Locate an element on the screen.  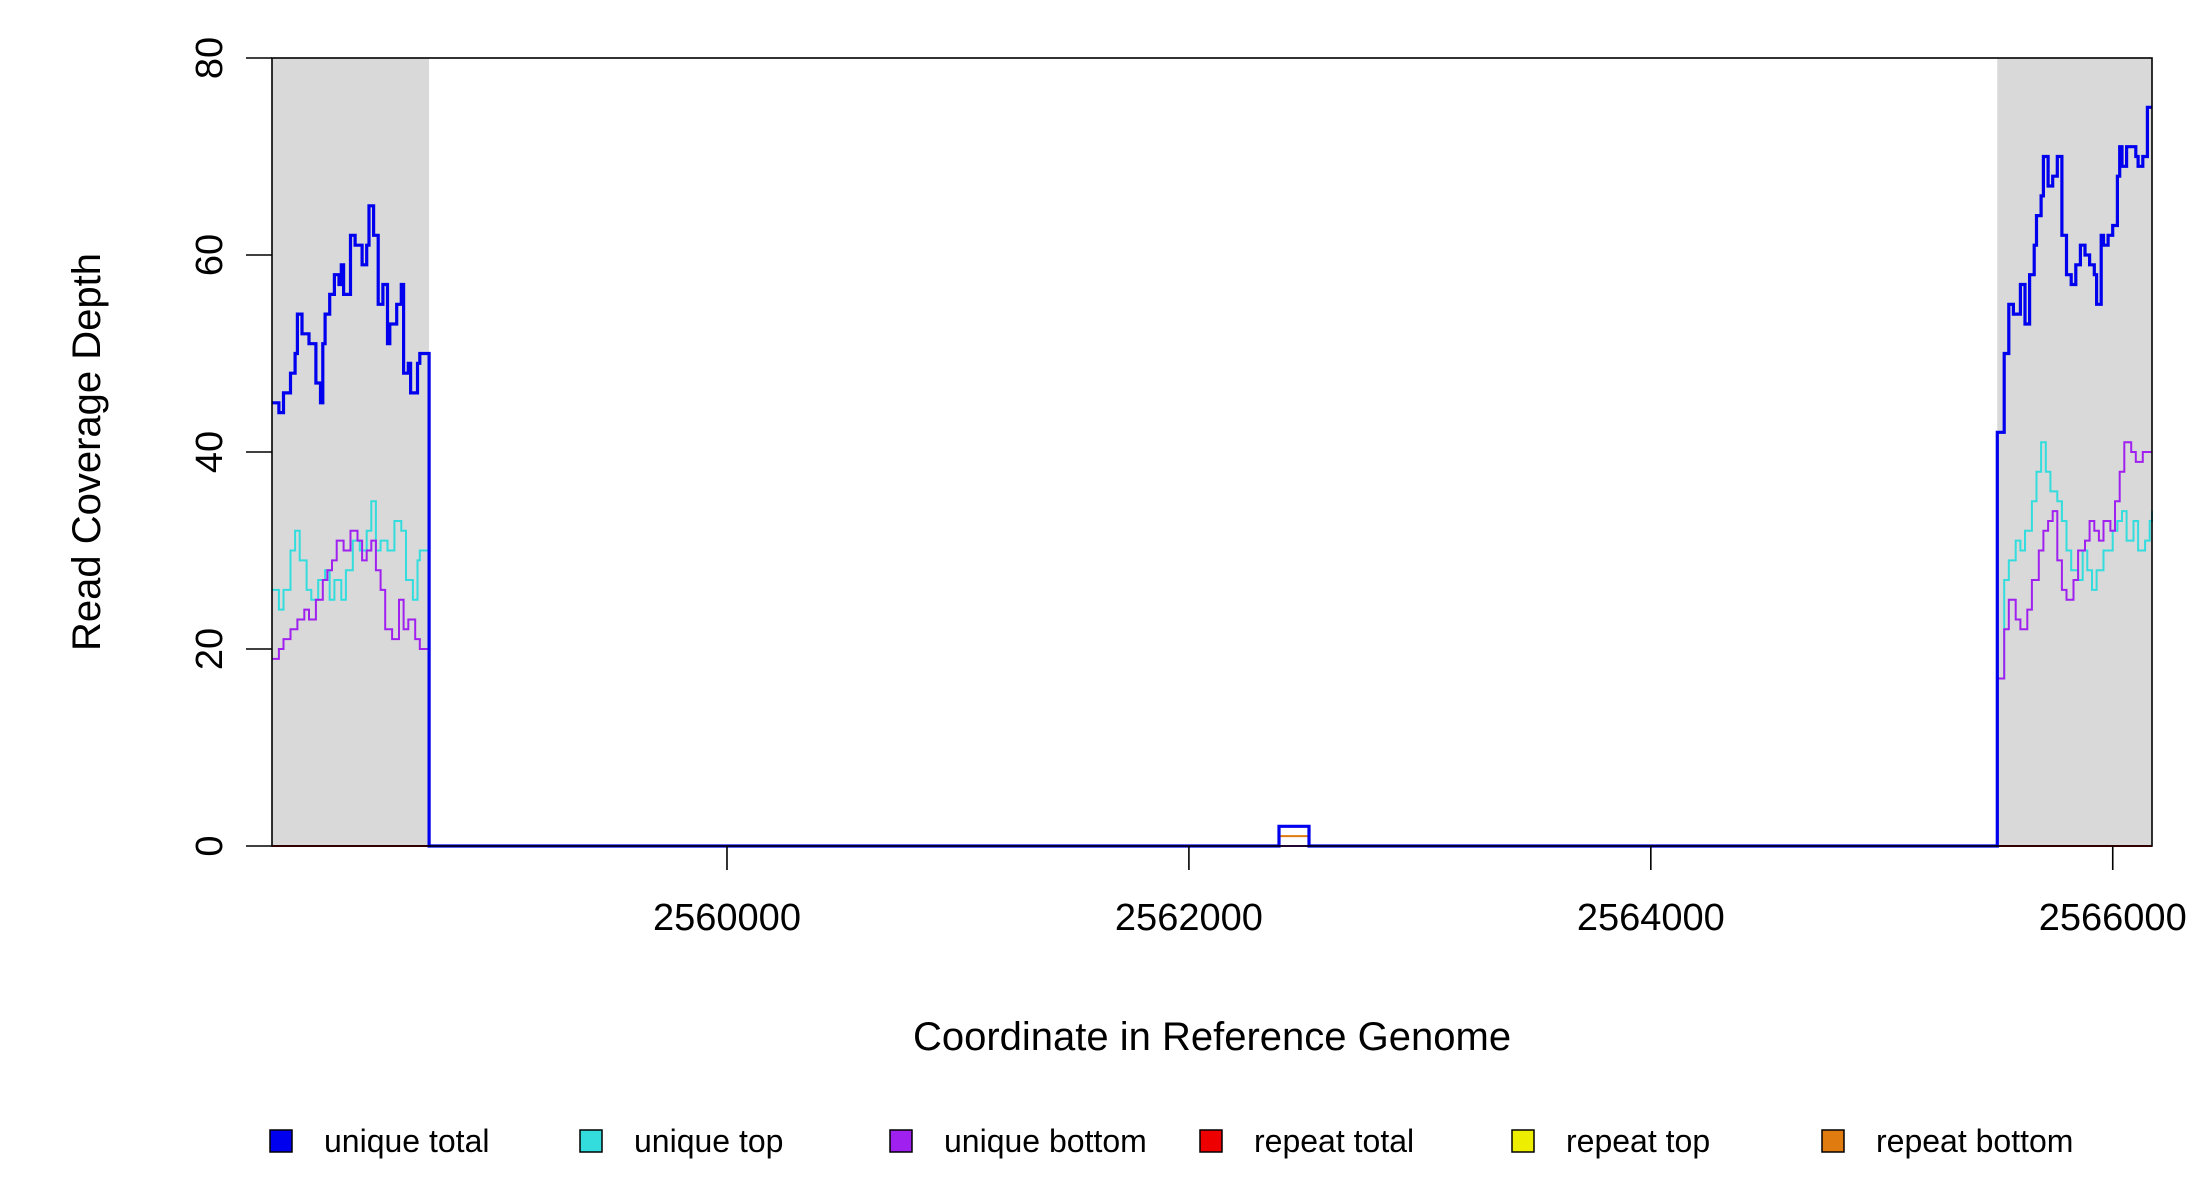
legend-item-repeat-bottom: repeat bottom is located at coordinates (1947, 1141).